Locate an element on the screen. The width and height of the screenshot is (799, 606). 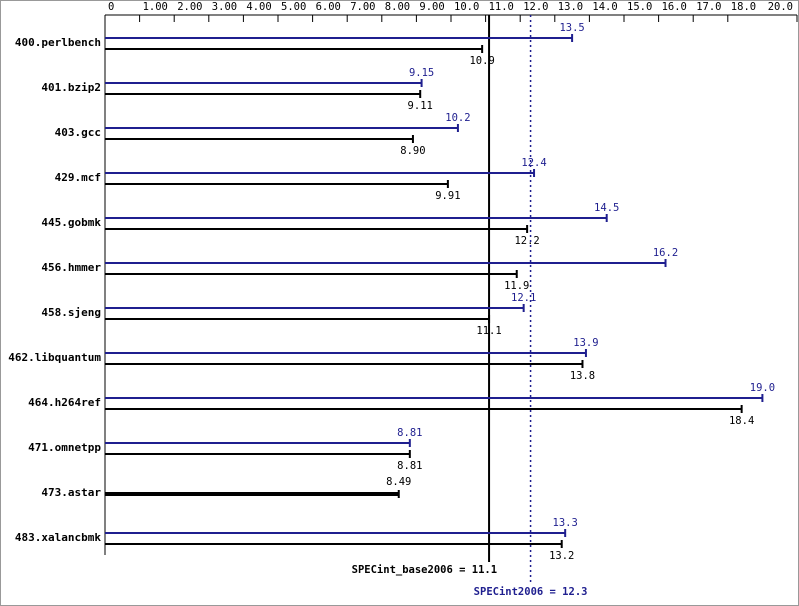
x-tick-label: 8.00 is located at coordinates (397, 7).